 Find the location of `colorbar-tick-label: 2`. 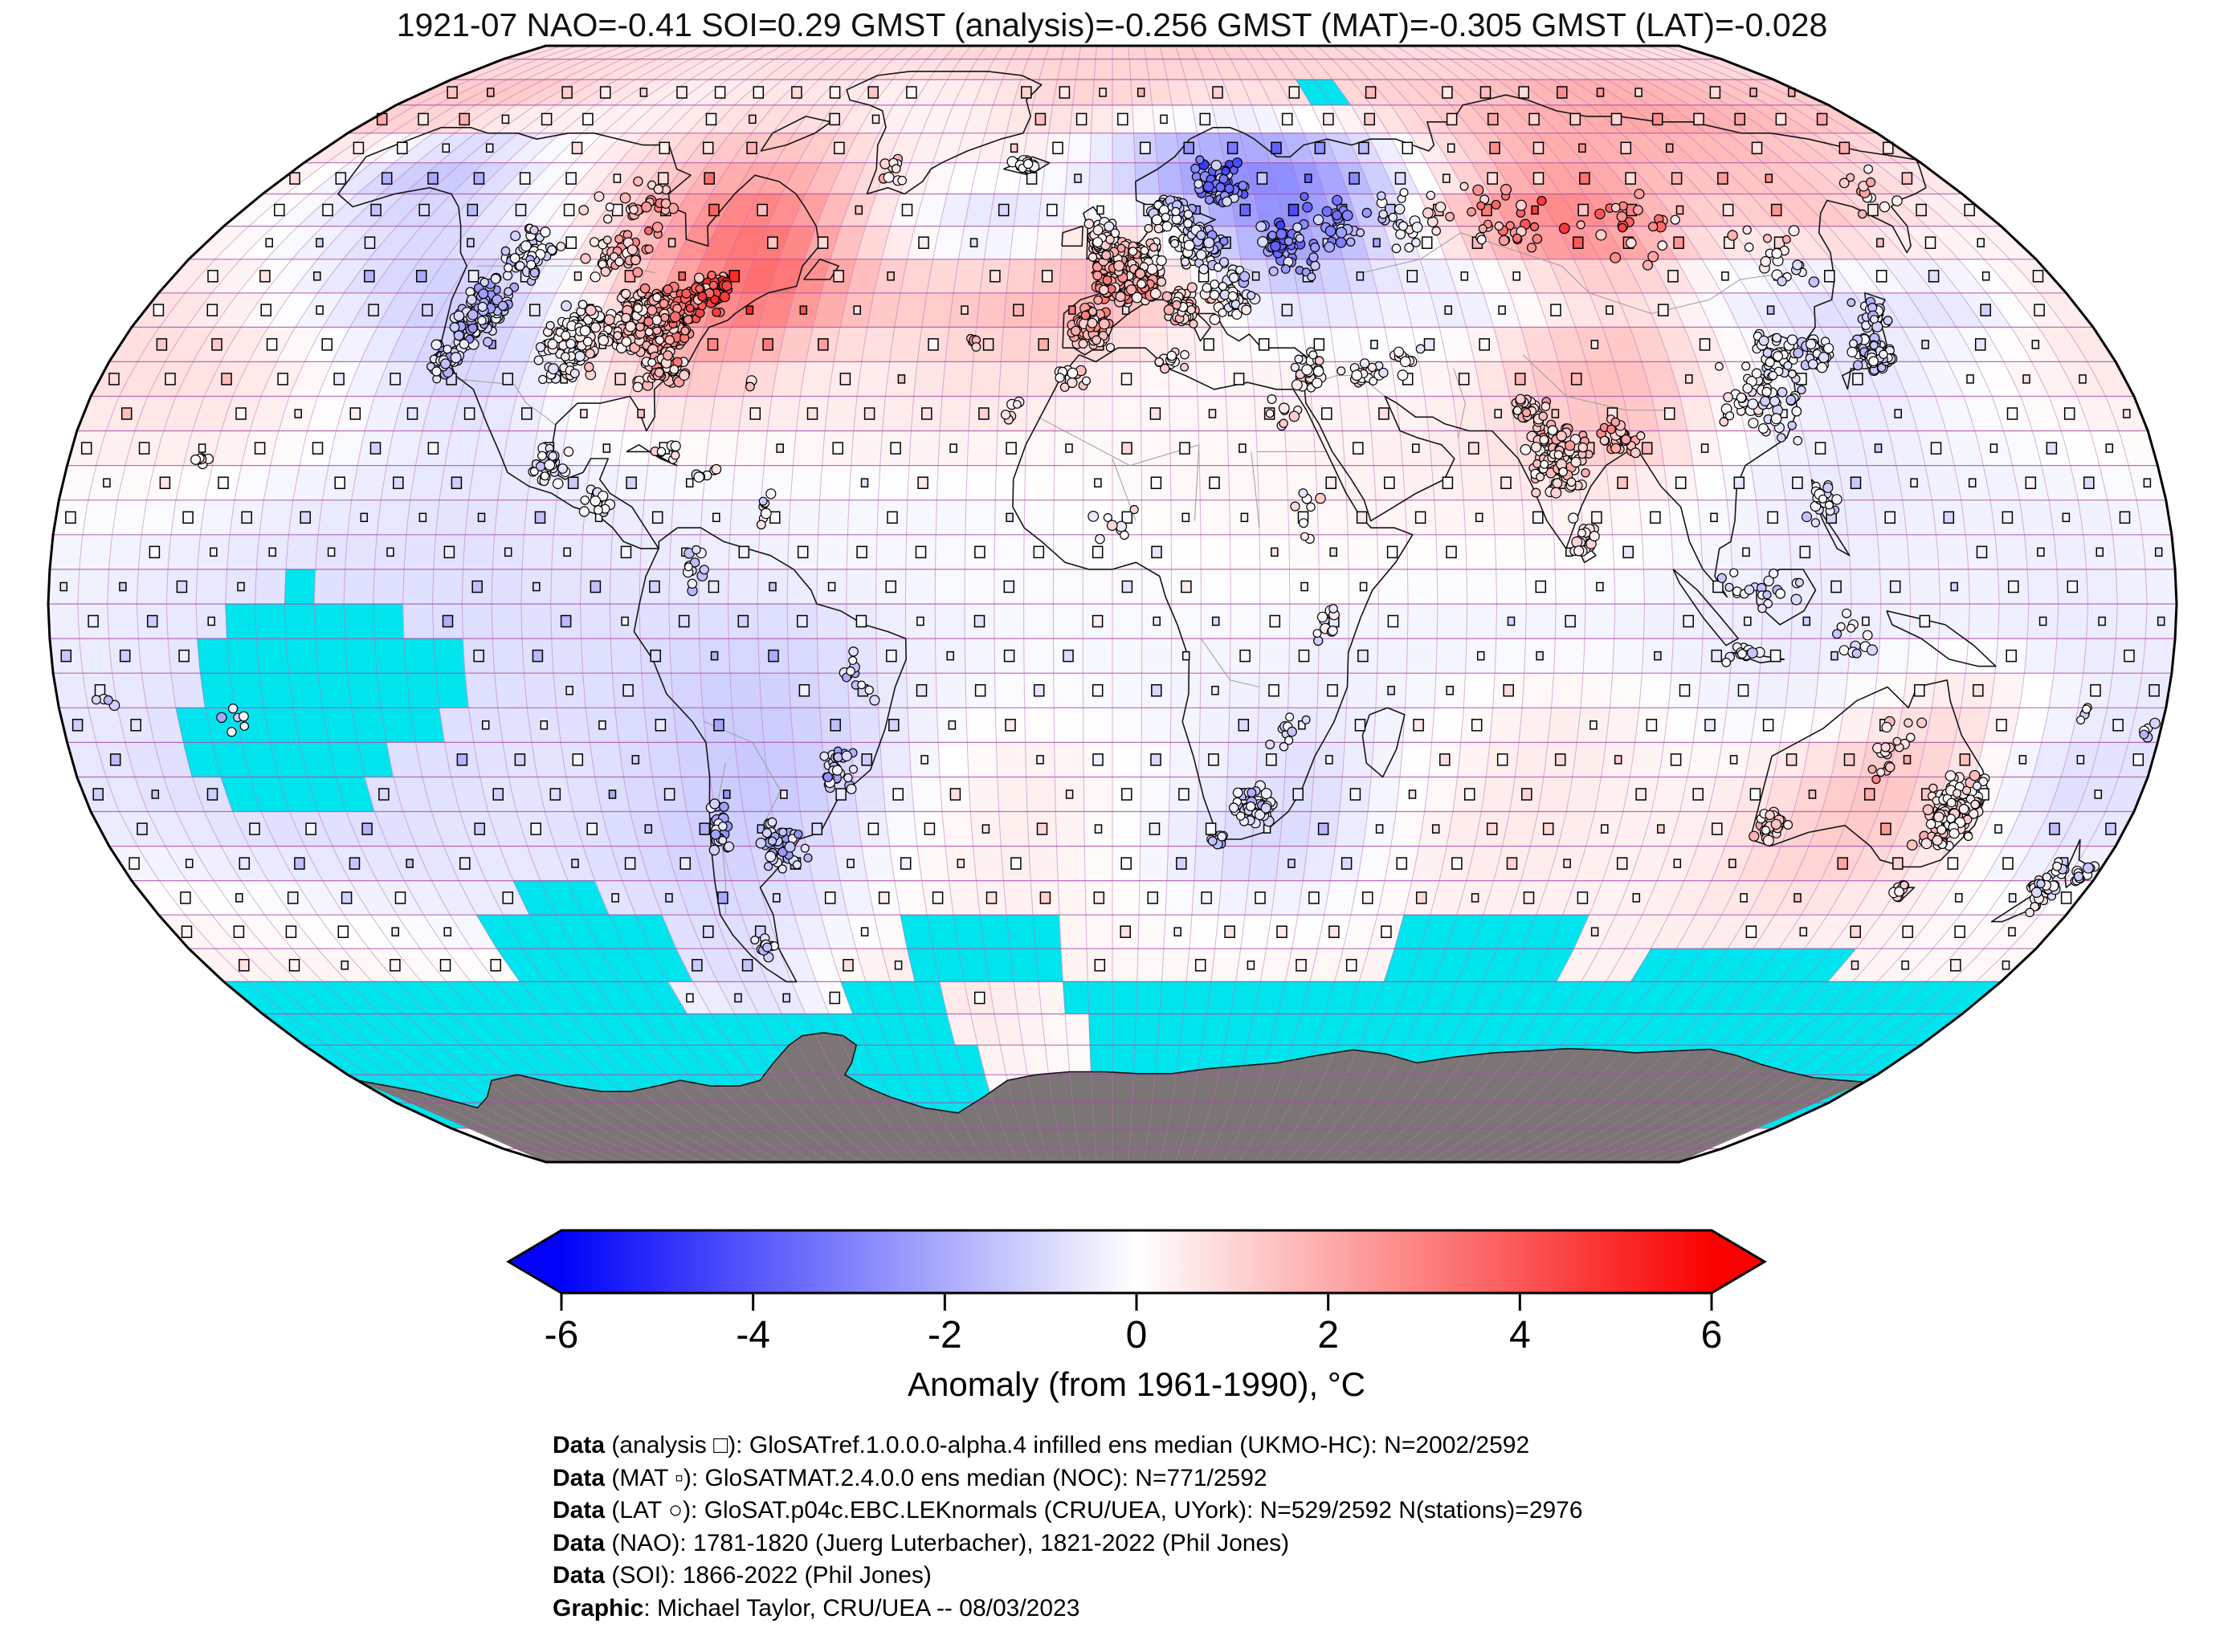

colorbar-tick-label: 2 is located at coordinates (1328, 1335).